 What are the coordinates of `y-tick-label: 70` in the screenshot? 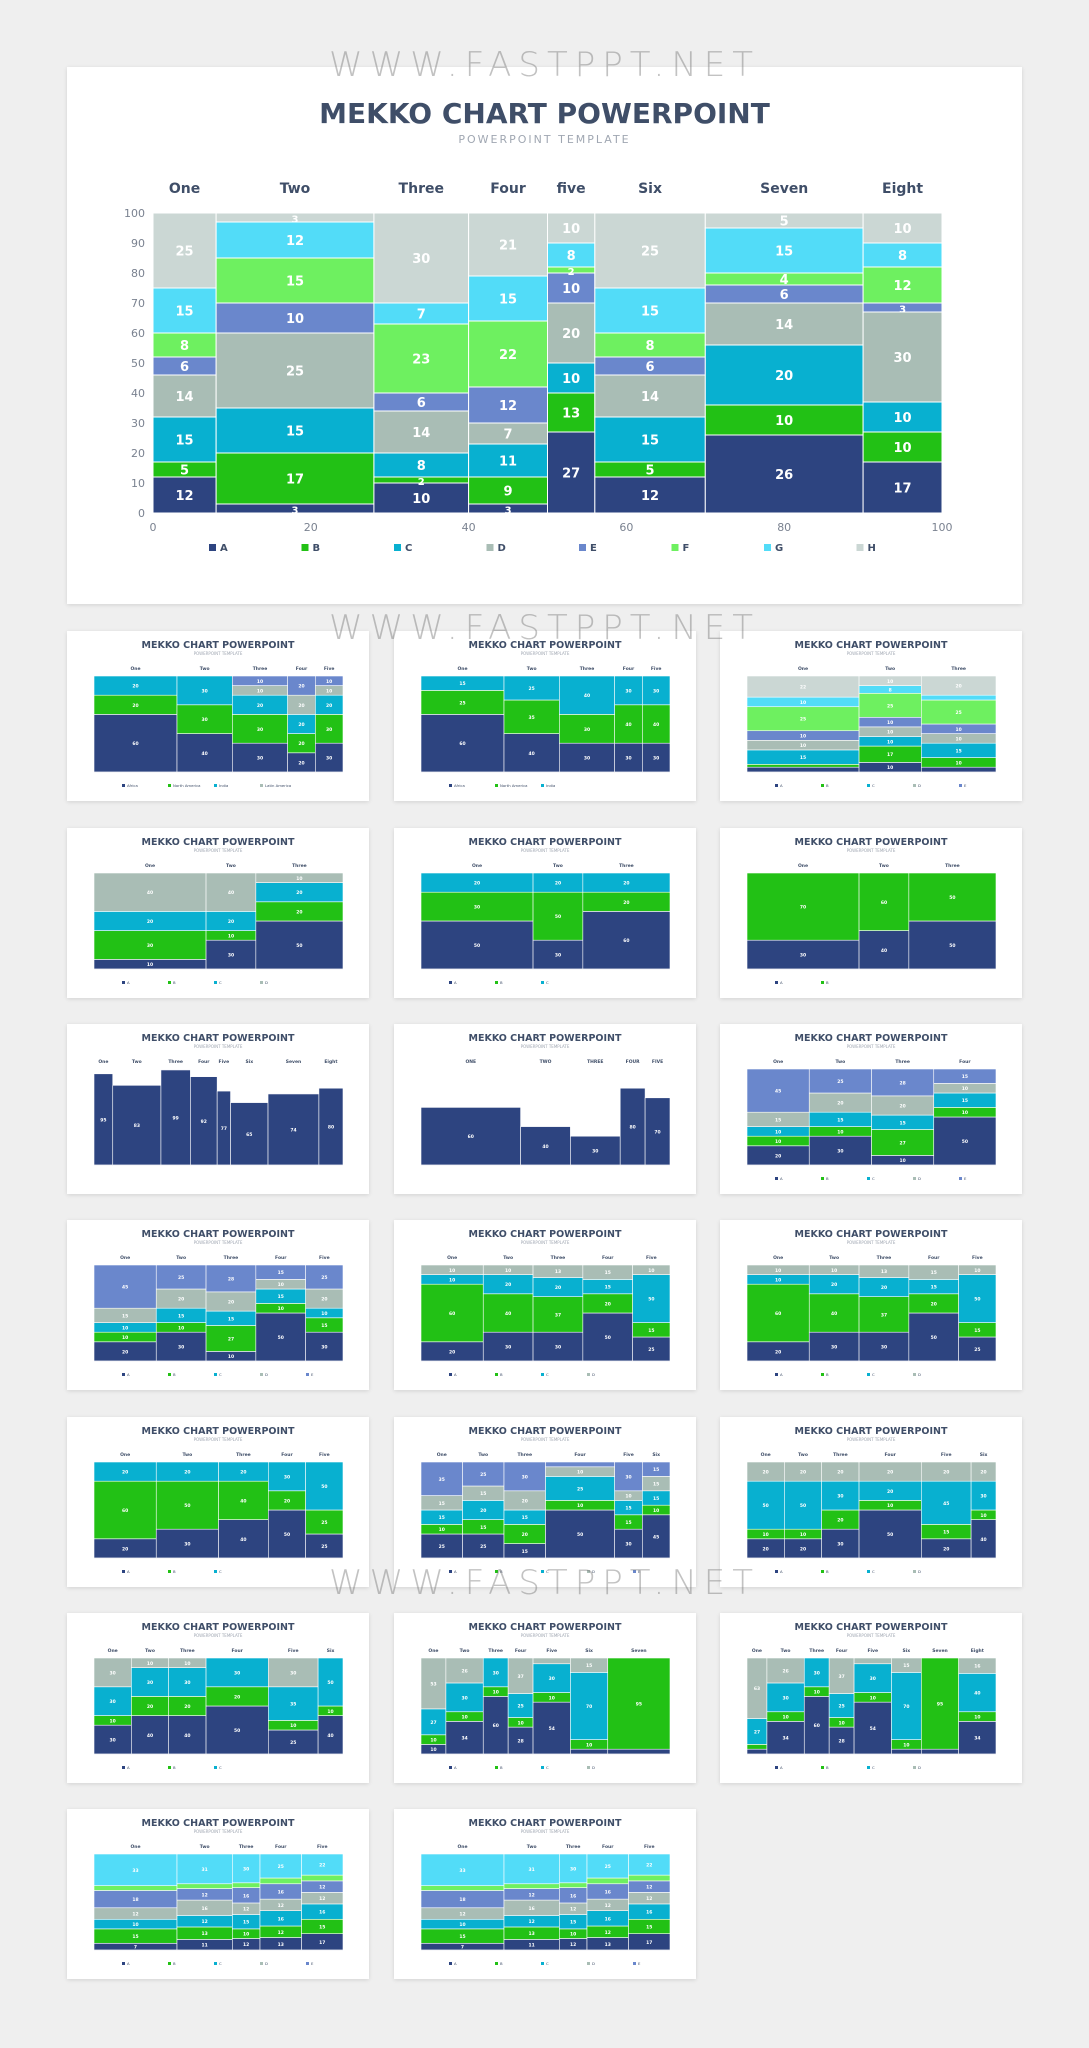 It's located at (138, 303).